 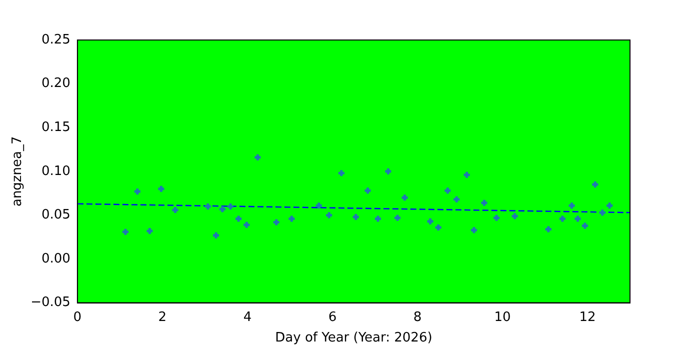 What do you see at coordinates (587, 317) in the screenshot?
I see `x-tick-label: 12` at bounding box center [587, 317].